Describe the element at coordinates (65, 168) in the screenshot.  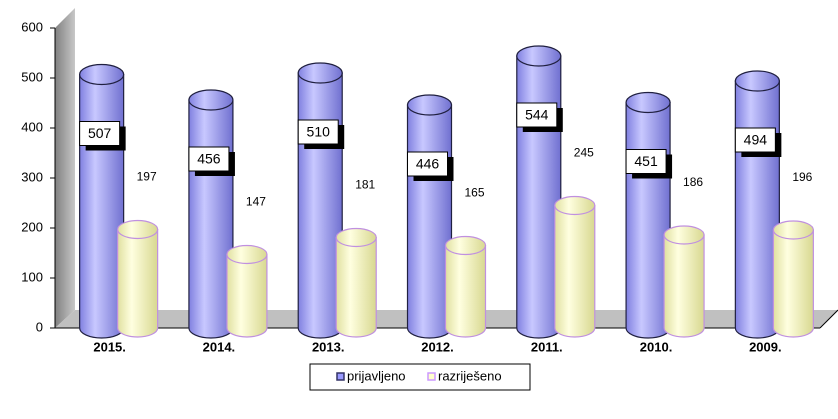
I see `side-wall` at that location.